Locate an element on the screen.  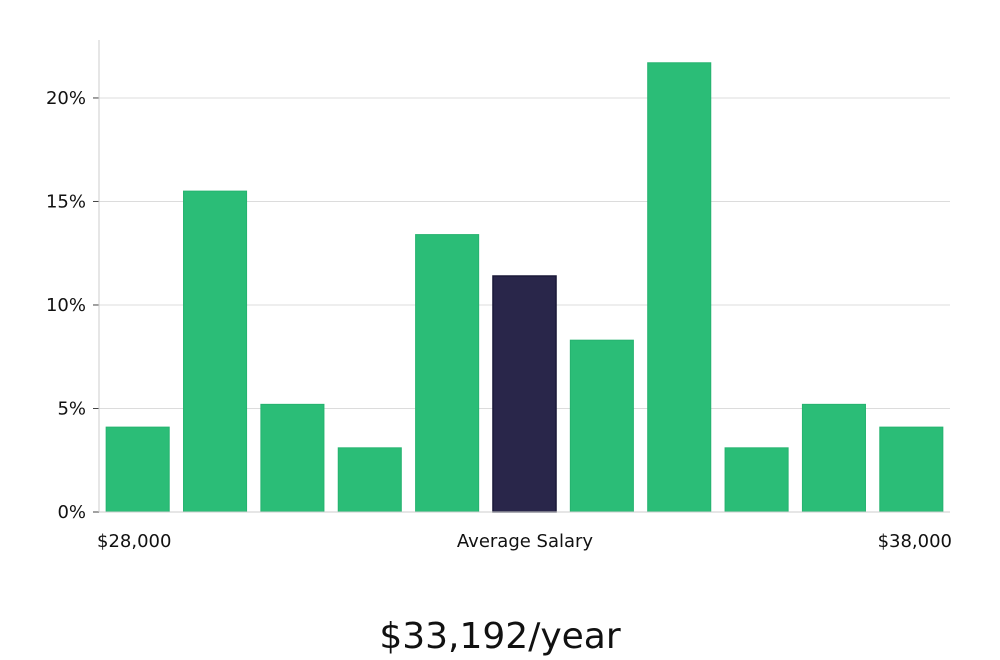
y-tick-labels: 0% 5% 10% 15% 20% is located at coordinates (66, 305).